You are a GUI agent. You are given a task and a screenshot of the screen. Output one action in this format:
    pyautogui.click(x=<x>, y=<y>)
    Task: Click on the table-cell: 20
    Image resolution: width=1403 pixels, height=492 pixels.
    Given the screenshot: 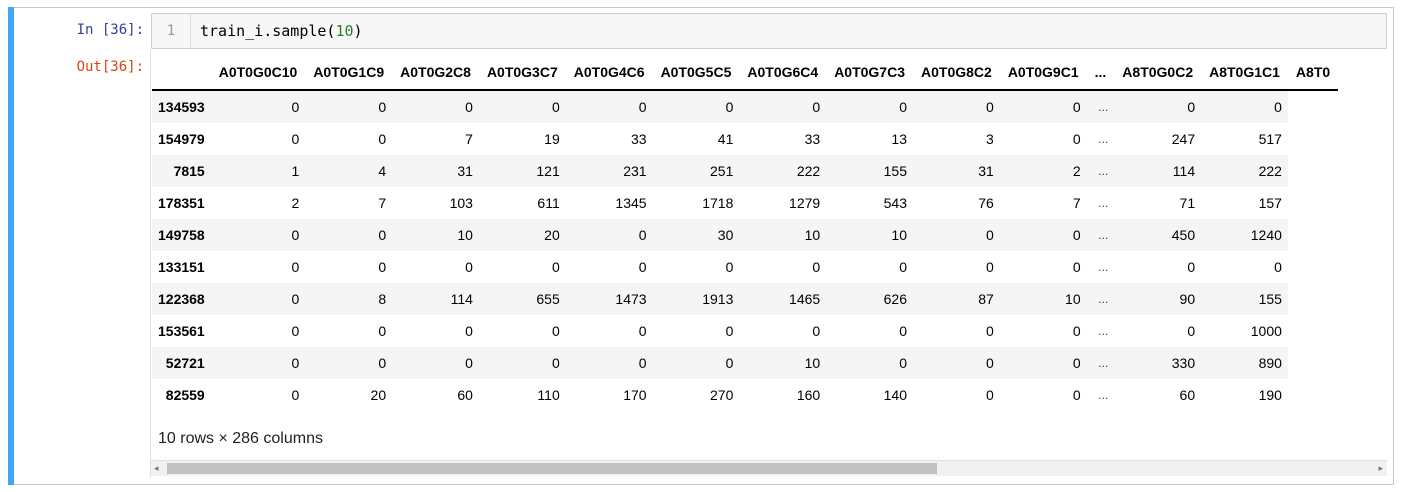 What is the action you would take?
    pyautogui.click(x=552, y=235)
    